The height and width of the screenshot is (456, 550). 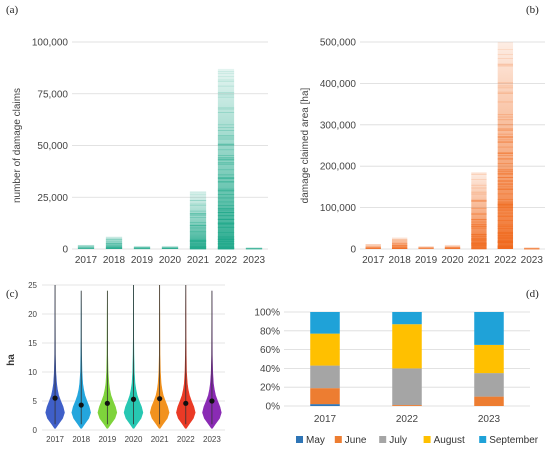 What do you see at coordinates (12, 294) in the screenshot?
I see `panel-label: (c)` at bounding box center [12, 294].